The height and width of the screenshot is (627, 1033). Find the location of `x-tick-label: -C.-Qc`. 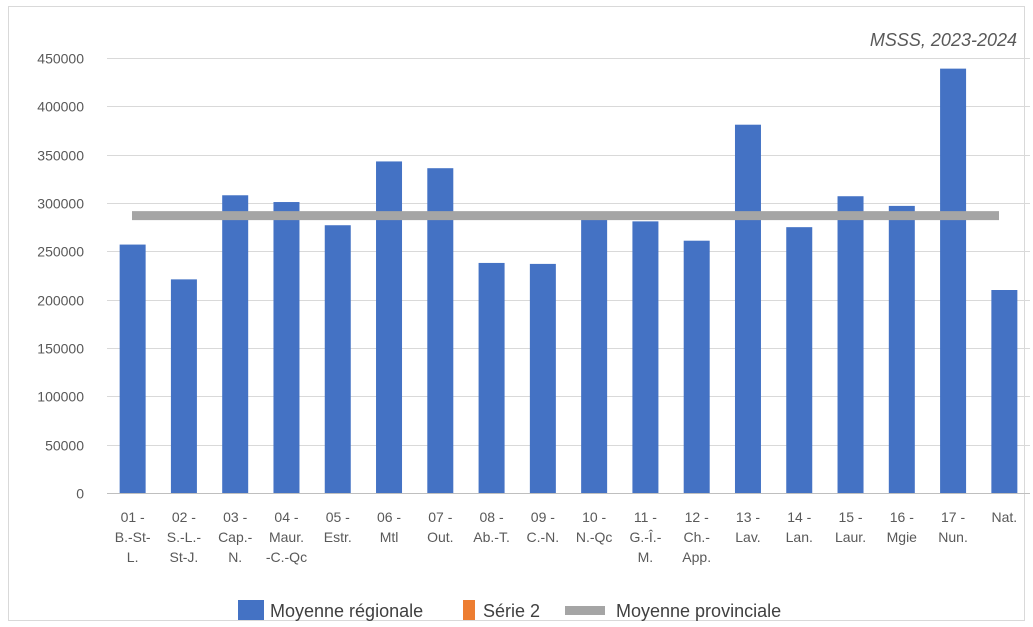

x-tick-label: -C.-Qc is located at coordinates (286, 557).